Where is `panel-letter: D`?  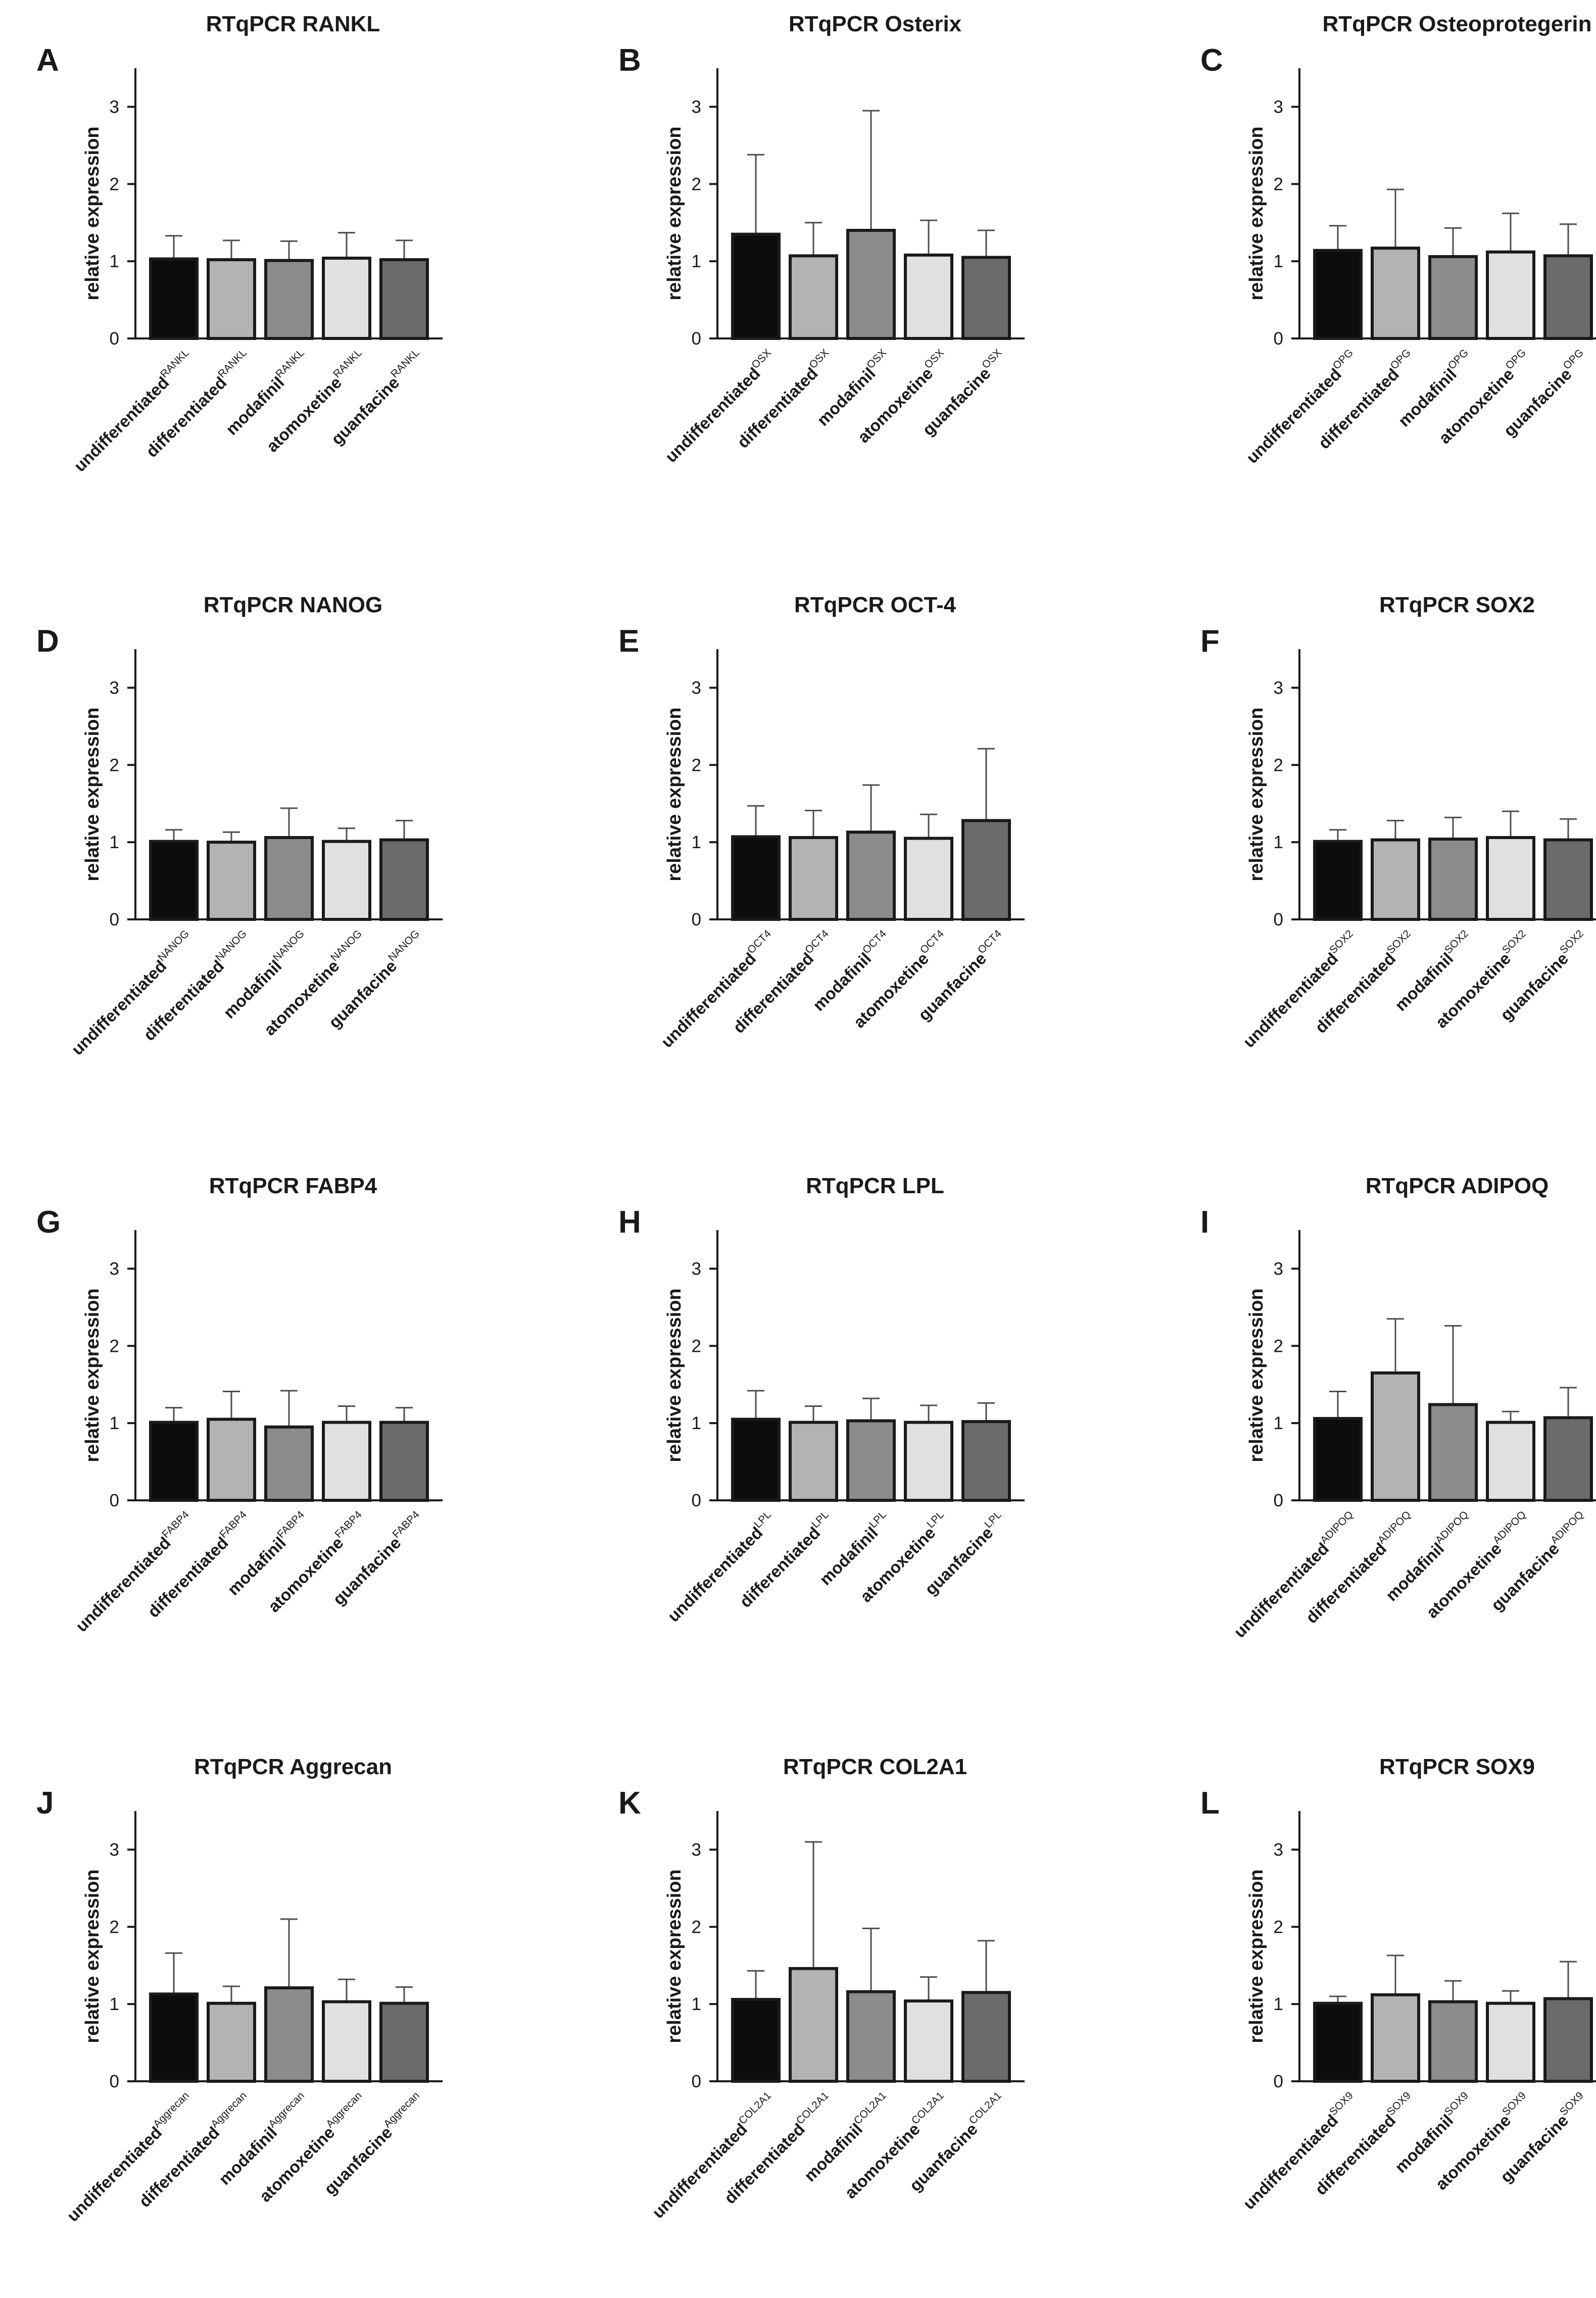 panel-letter: D is located at coordinates (47, 641).